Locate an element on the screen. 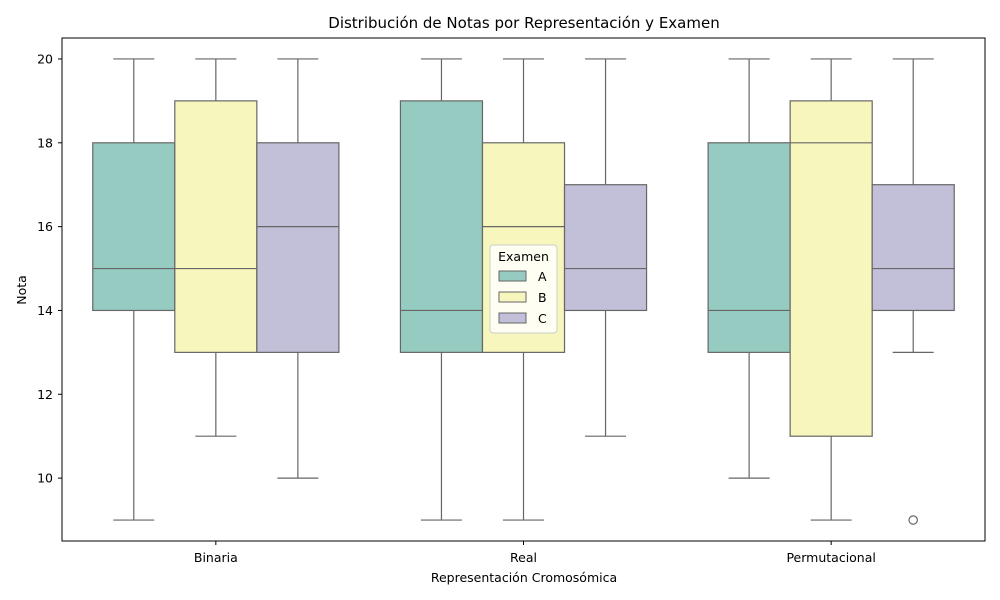 This screenshot has width=1000, height=600. y-axis-label: Nota is located at coordinates (21, 290).